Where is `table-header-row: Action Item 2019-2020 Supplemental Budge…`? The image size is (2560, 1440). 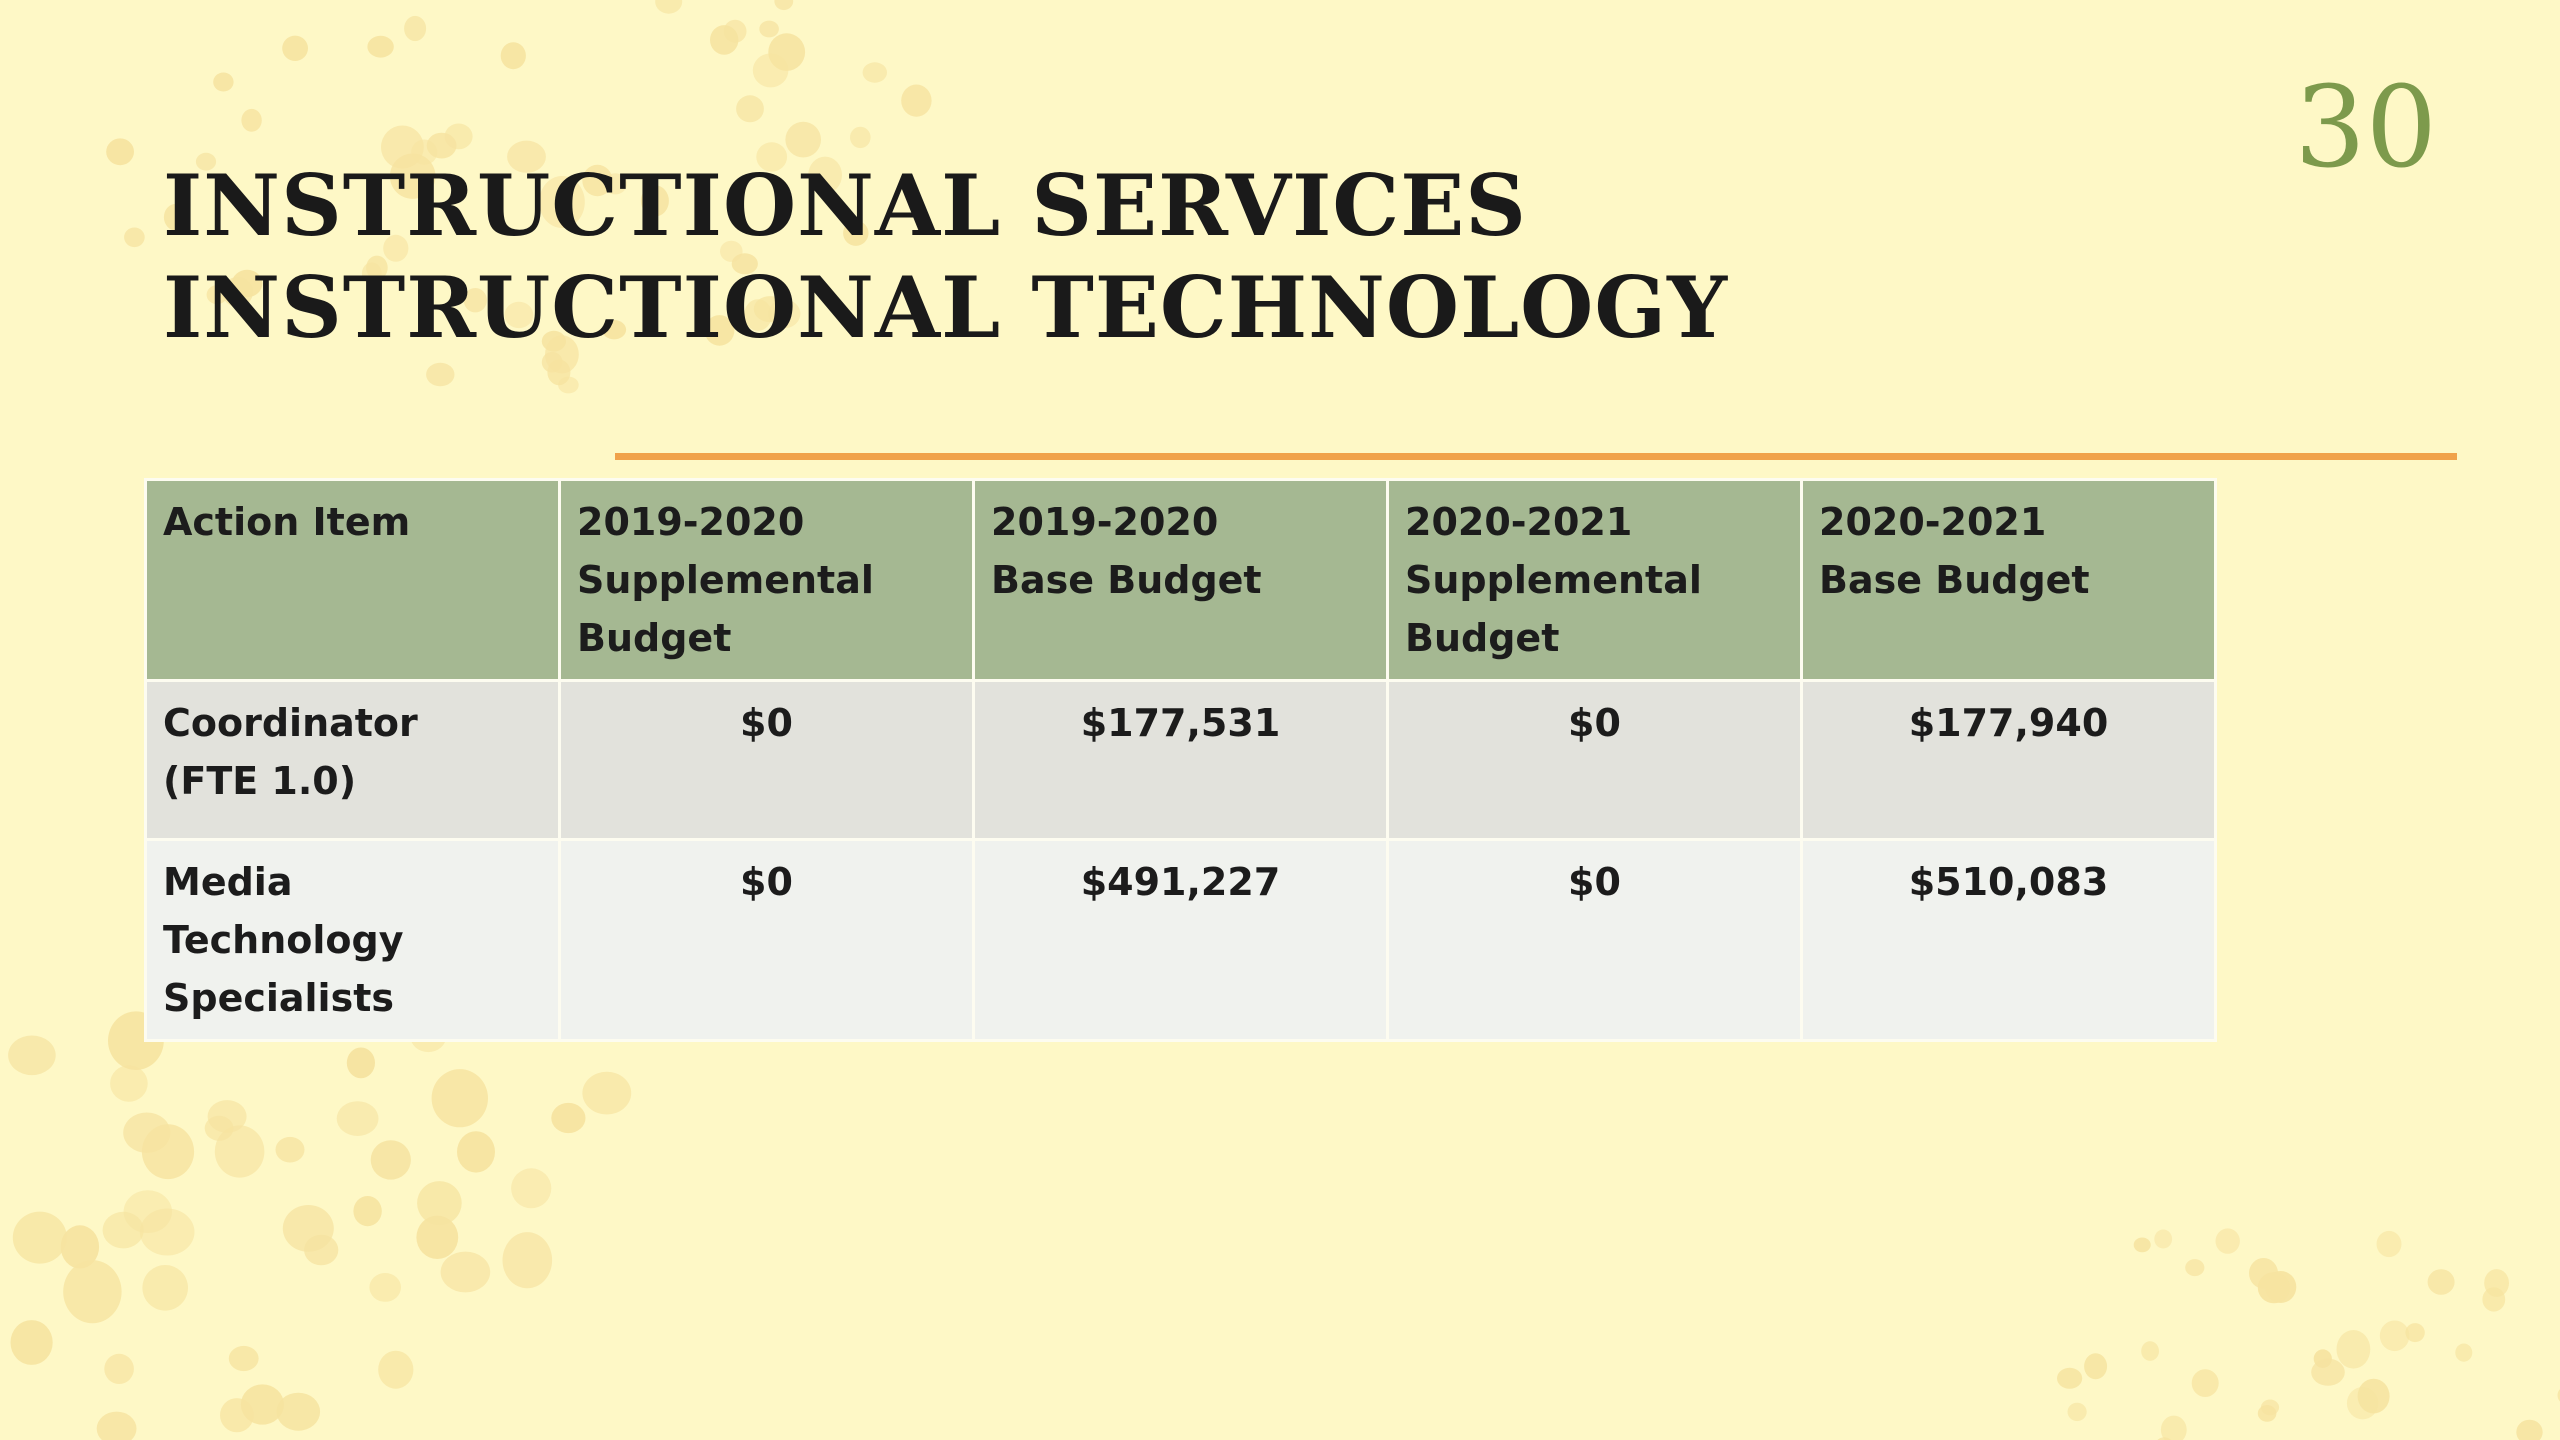 table-header-row: Action Item 2019-2020 Supplemental Budge… is located at coordinates (1180, 580).